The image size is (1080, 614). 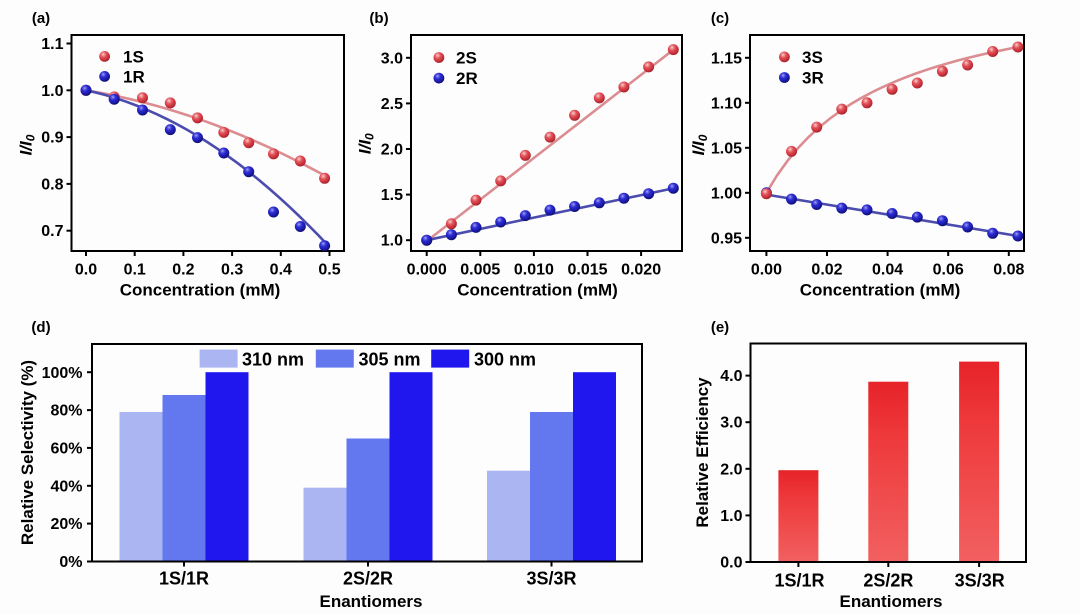 What do you see at coordinates (826, 270) in the screenshot?
I see `svg-text: 0.02` at bounding box center [826, 270].